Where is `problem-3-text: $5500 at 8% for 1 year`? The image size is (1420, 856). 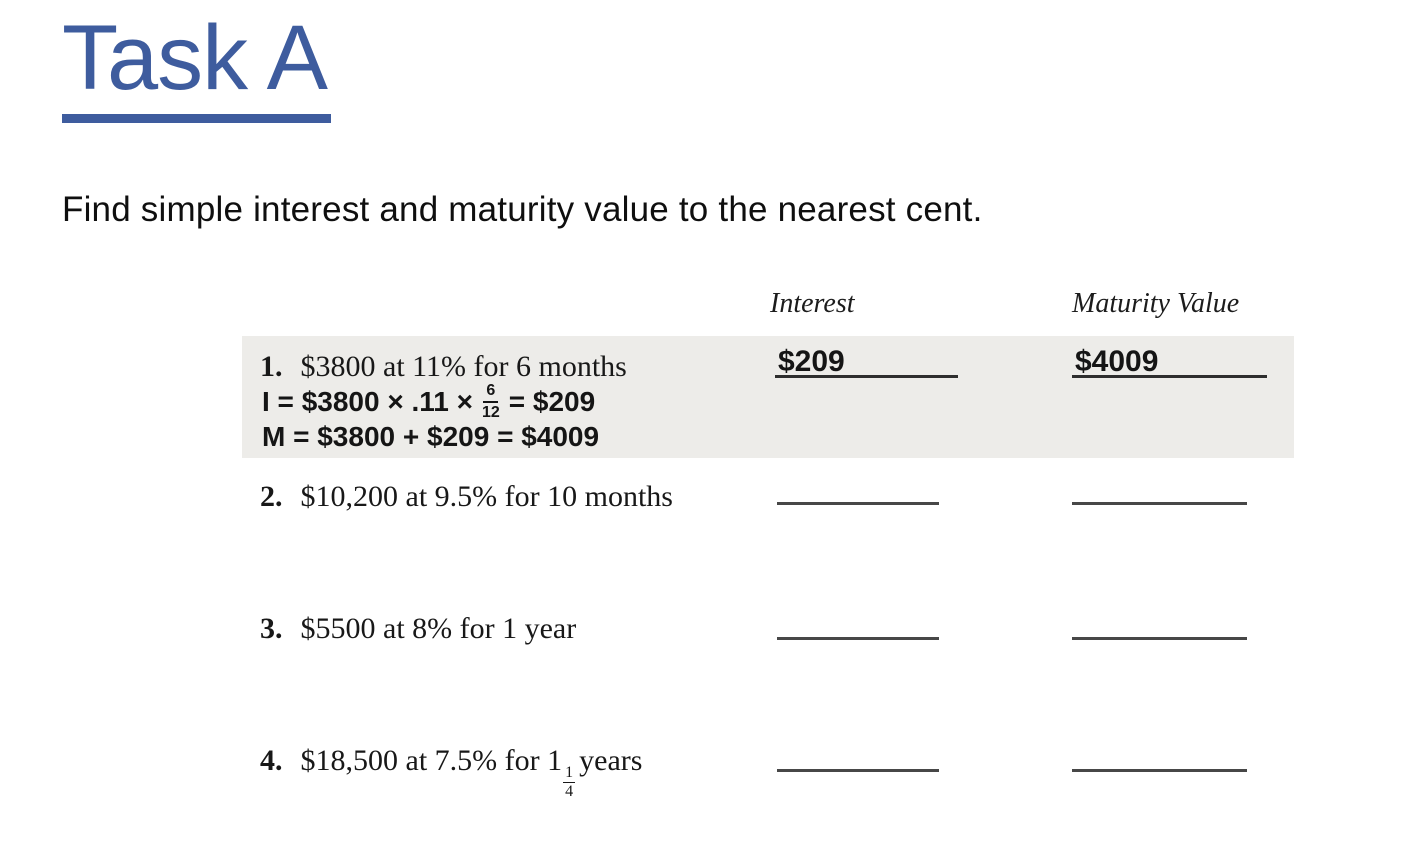
problem-3-text: $5500 at 8% for 1 year is located at coordinates (438, 628).